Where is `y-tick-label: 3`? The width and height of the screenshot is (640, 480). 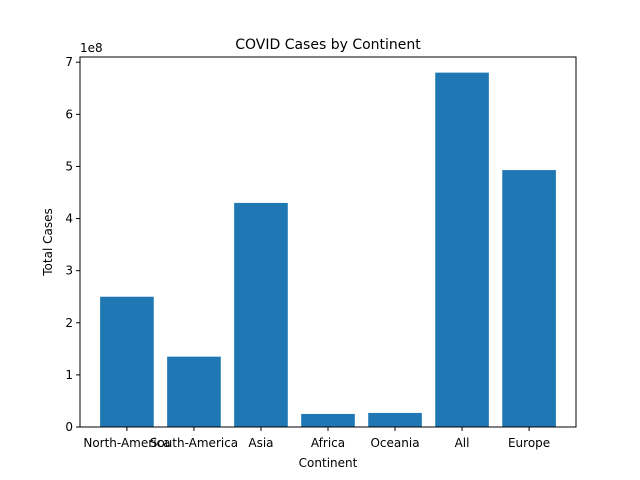
y-tick-label: 3 is located at coordinates (69, 271).